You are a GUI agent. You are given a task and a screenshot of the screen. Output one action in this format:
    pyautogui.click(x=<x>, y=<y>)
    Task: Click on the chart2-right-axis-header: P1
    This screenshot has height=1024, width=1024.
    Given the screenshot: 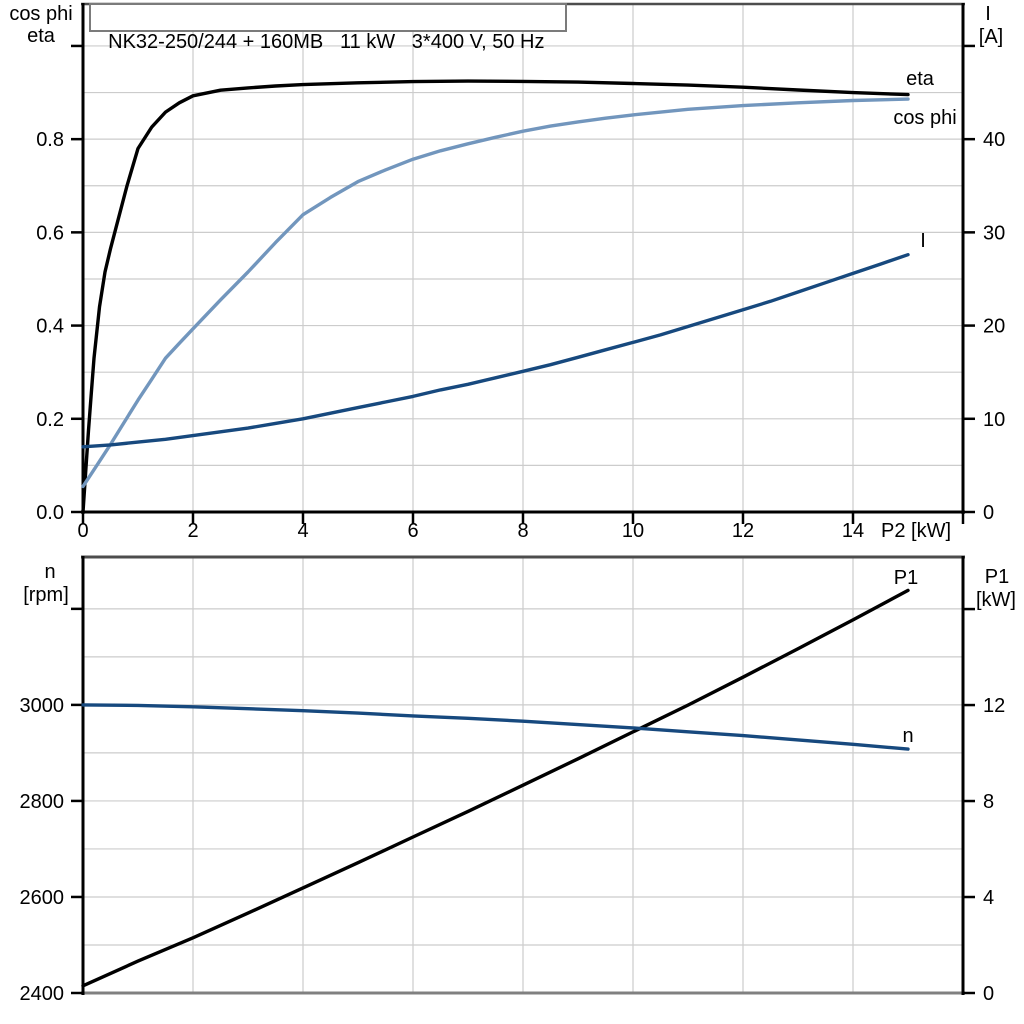 What is the action you would take?
    pyautogui.click(x=997, y=577)
    